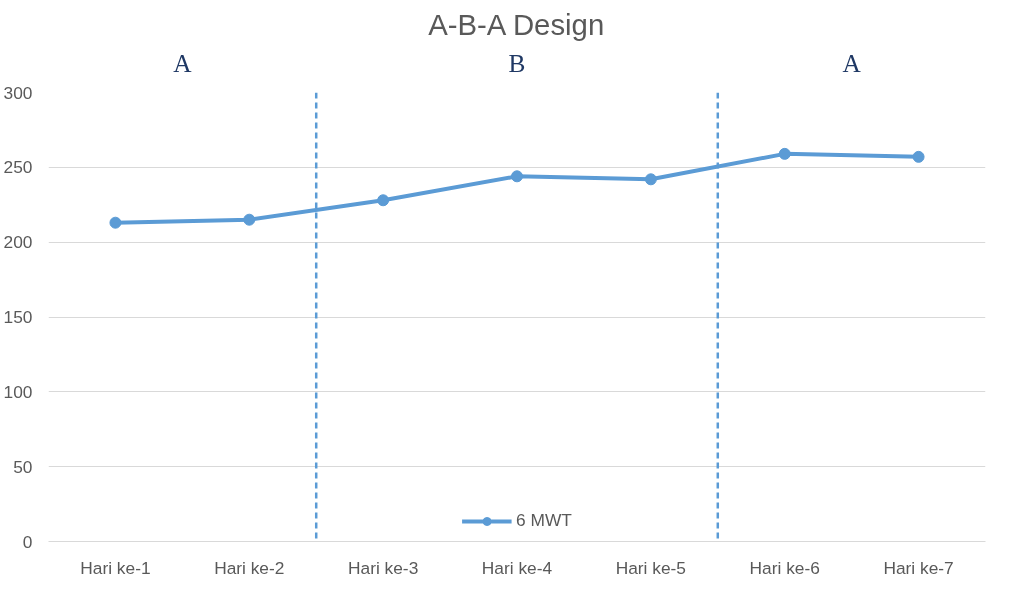 The image size is (1012, 603). I want to click on x-tick-label: Hari ke-5, so click(651, 567).